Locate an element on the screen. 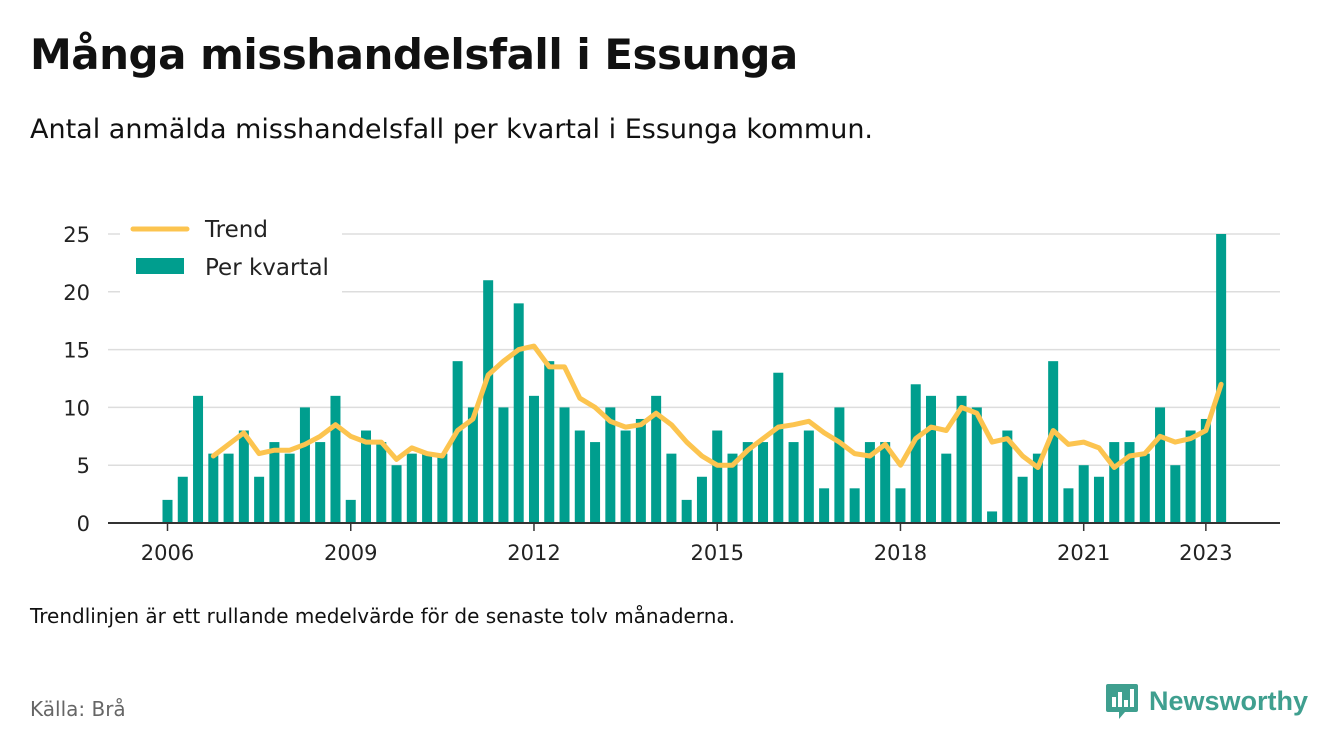 This screenshot has width=1340, height=753. y-tick-label: 25 is located at coordinates (76, 235).